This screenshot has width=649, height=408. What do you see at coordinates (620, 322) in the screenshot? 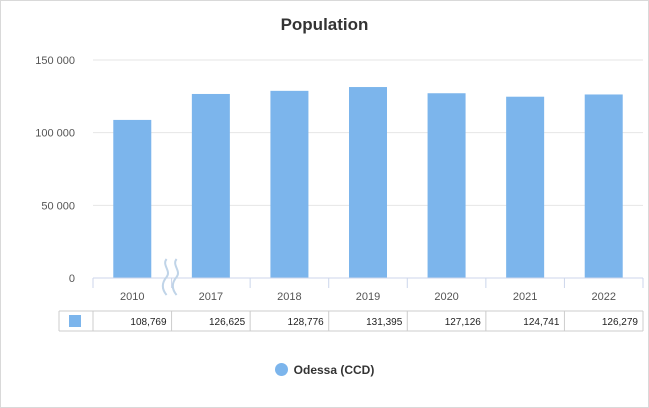
I see `data-table-cell: 126,279` at bounding box center [620, 322].